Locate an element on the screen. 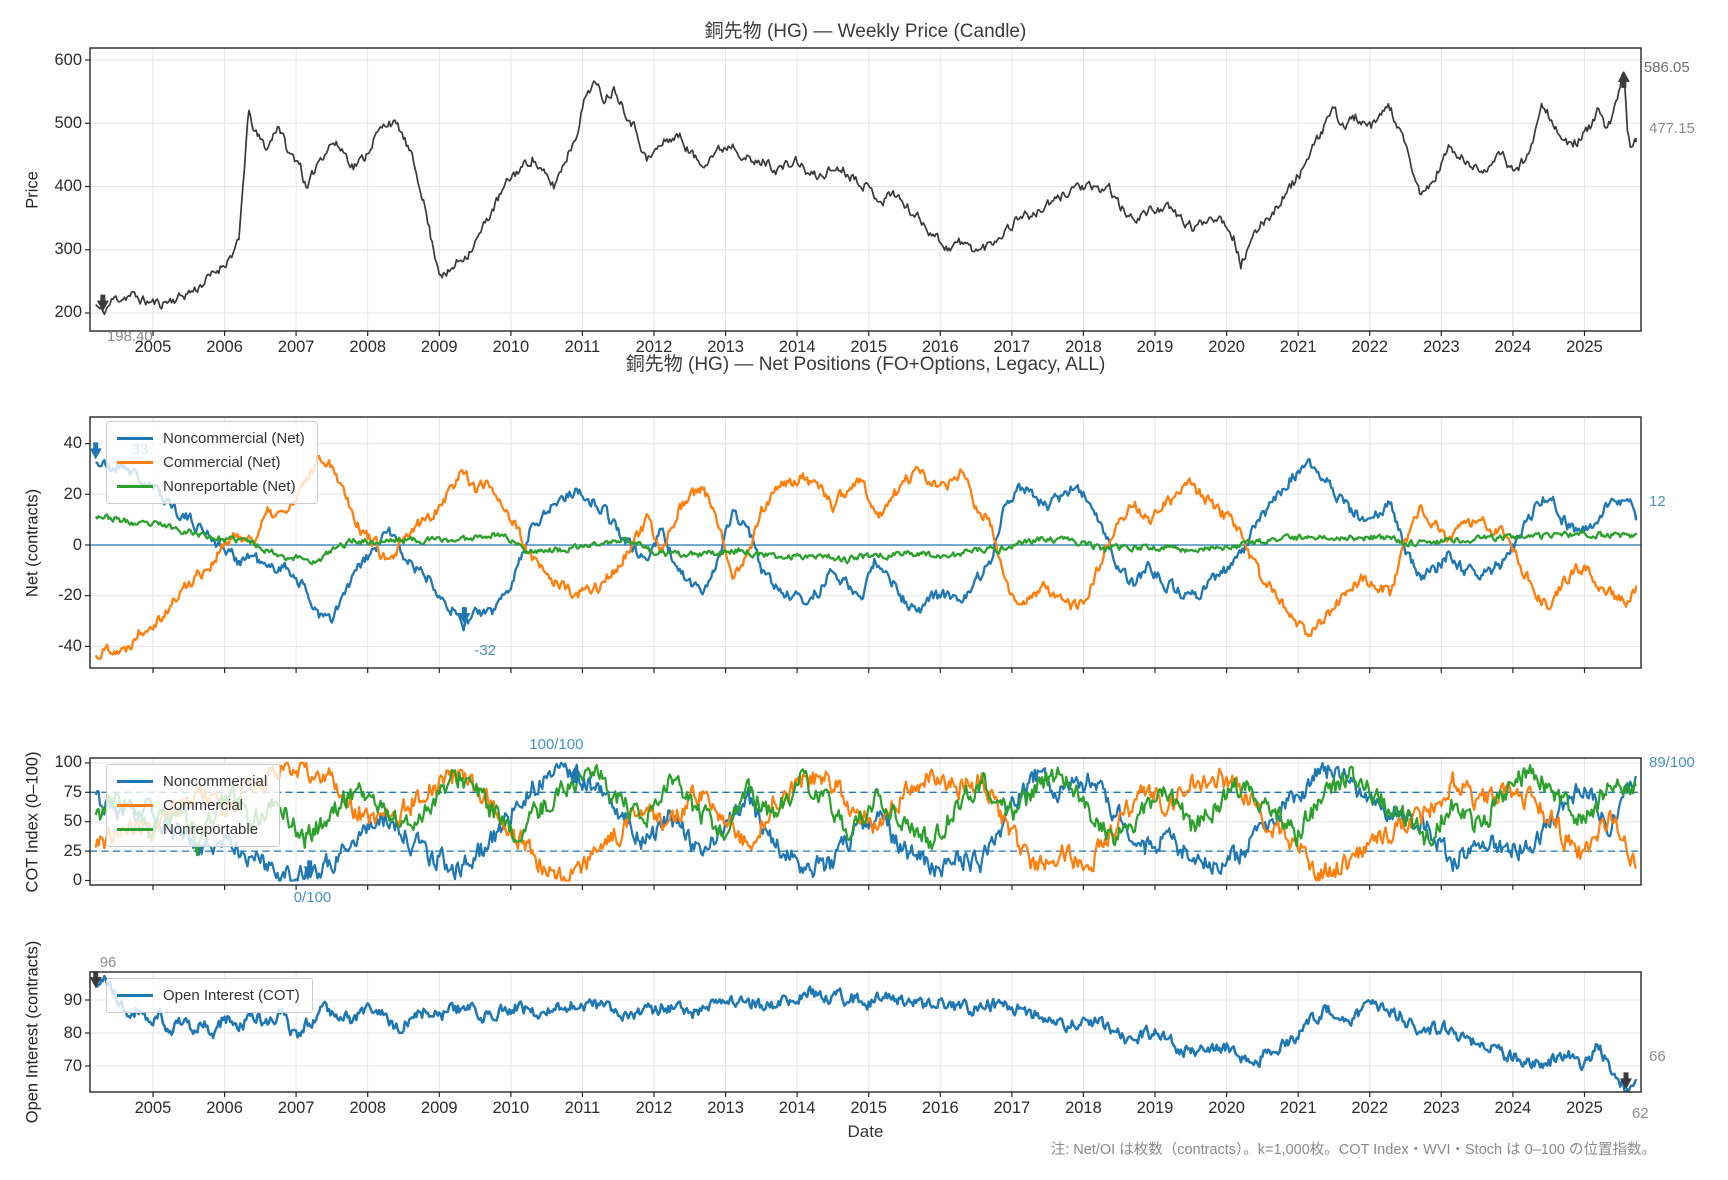  max-marker-arrow-up is located at coordinates (575, 775).